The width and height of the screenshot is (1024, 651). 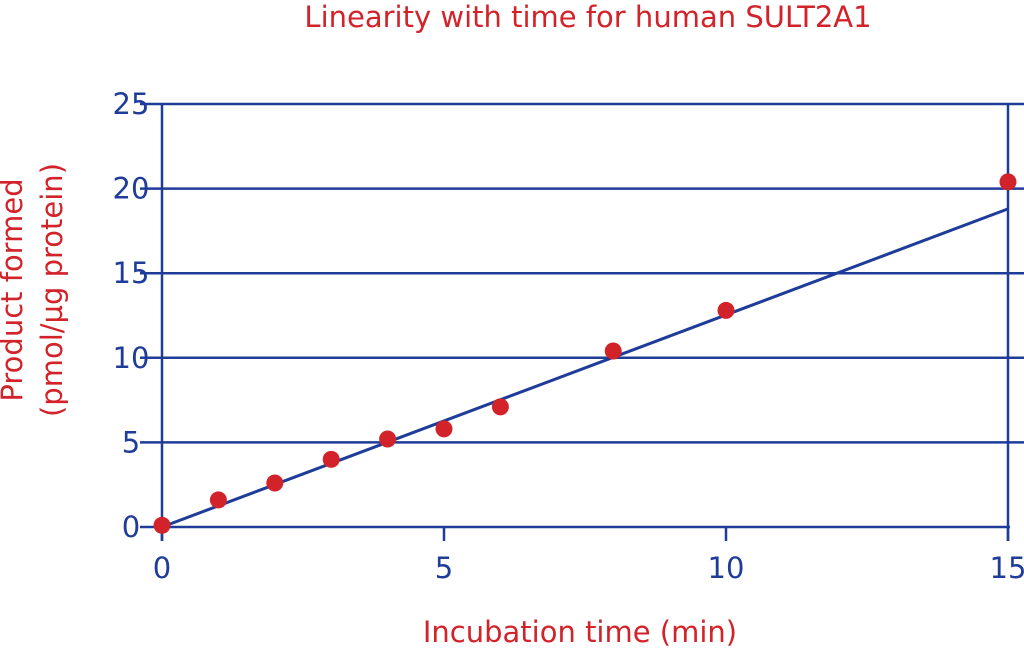 I want to click on x-tick-label-10: 10, so click(x=726, y=568).